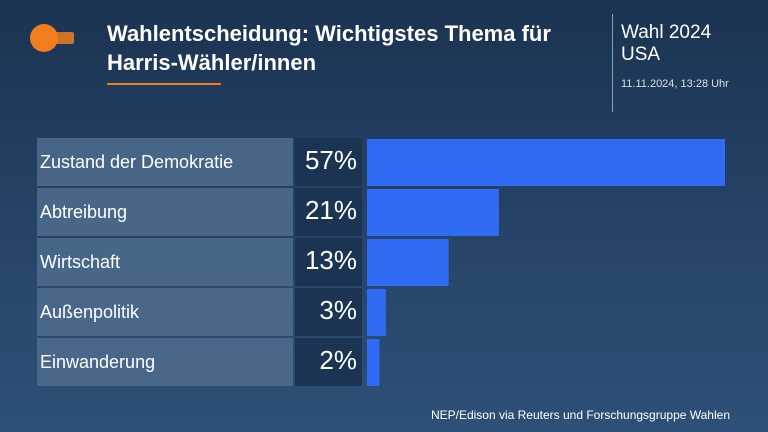 The image size is (768, 432). I want to click on kicker-line: USA, so click(641, 54).